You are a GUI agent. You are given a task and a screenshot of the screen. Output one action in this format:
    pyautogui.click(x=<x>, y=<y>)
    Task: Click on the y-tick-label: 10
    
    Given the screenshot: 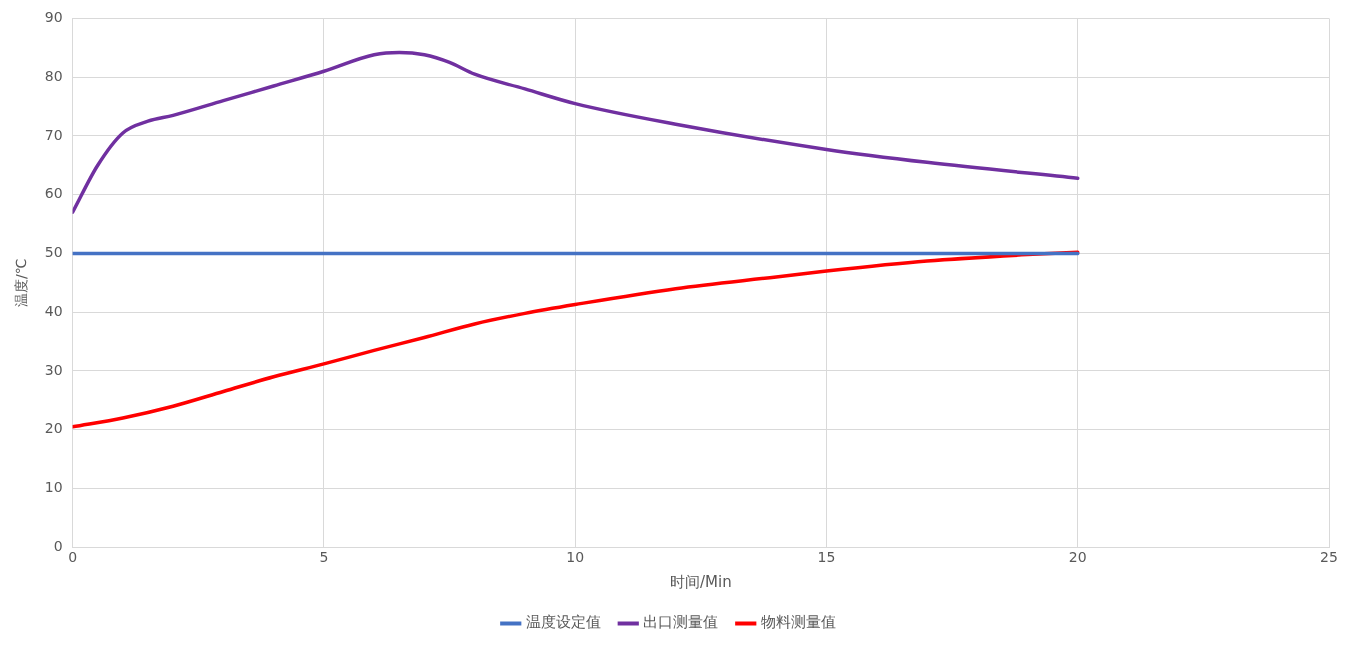 What is the action you would take?
    pyautogui.click(x=53, y=487)
    